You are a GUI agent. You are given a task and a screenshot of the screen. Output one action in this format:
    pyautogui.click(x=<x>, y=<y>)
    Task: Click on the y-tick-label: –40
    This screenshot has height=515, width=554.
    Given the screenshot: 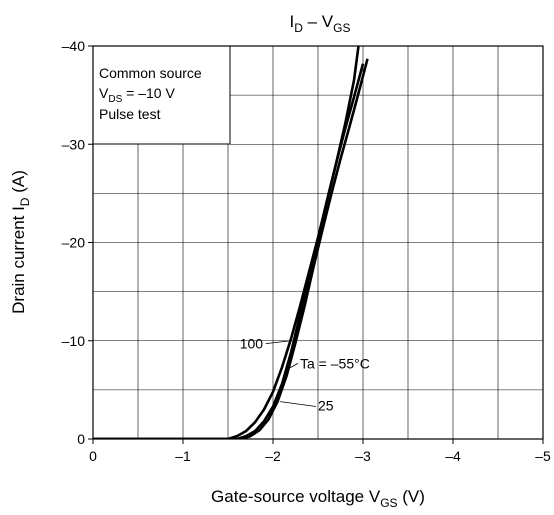 What is the action you would take?
    pyautogui.click(x=74, y=46)
    